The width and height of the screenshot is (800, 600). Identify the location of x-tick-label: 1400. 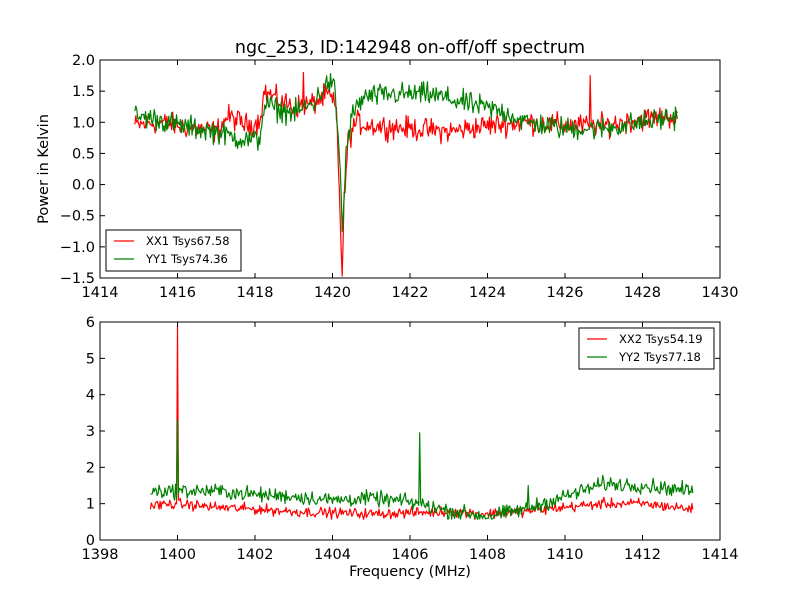
(177, 555).